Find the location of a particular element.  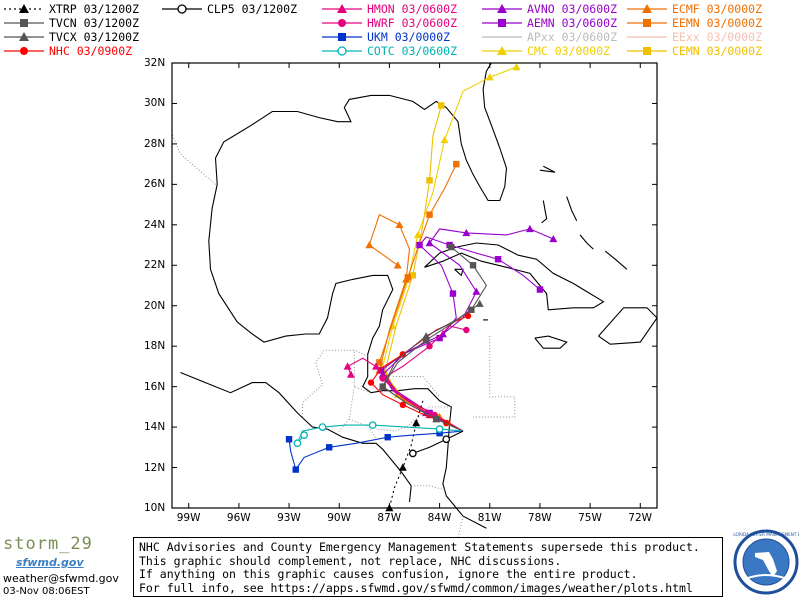

legend-item: UKM 03/0000Z is located at coordinates (385, 37).